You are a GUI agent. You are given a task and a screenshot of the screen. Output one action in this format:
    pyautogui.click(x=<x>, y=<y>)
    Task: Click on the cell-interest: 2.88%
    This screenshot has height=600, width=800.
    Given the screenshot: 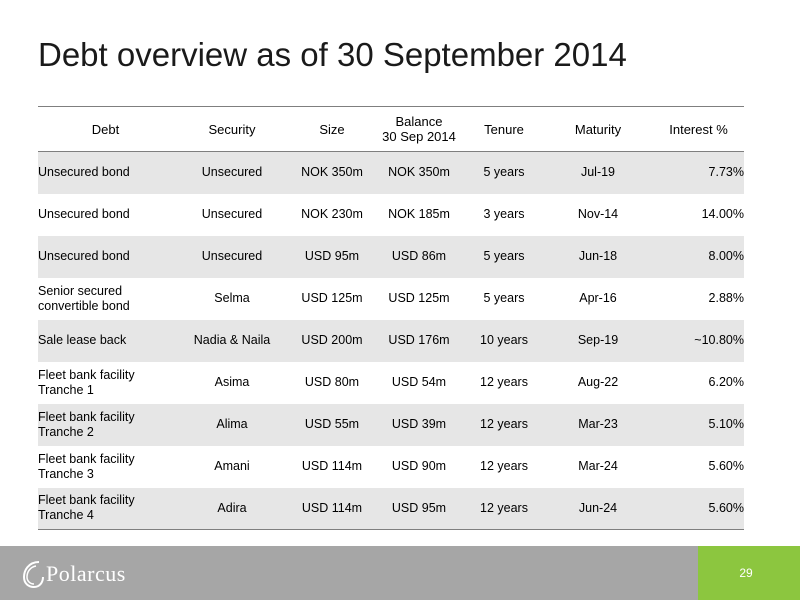 What is the action you would take?
    pyautogui.click(x=726, y=298)
    